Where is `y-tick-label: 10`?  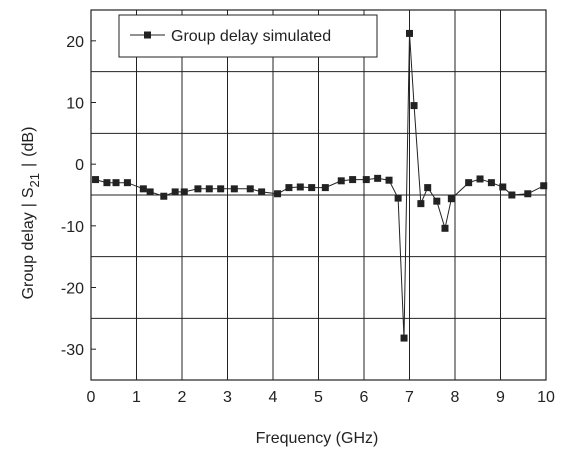
y-tick-label: 10 is located at coordinates (75, 104).